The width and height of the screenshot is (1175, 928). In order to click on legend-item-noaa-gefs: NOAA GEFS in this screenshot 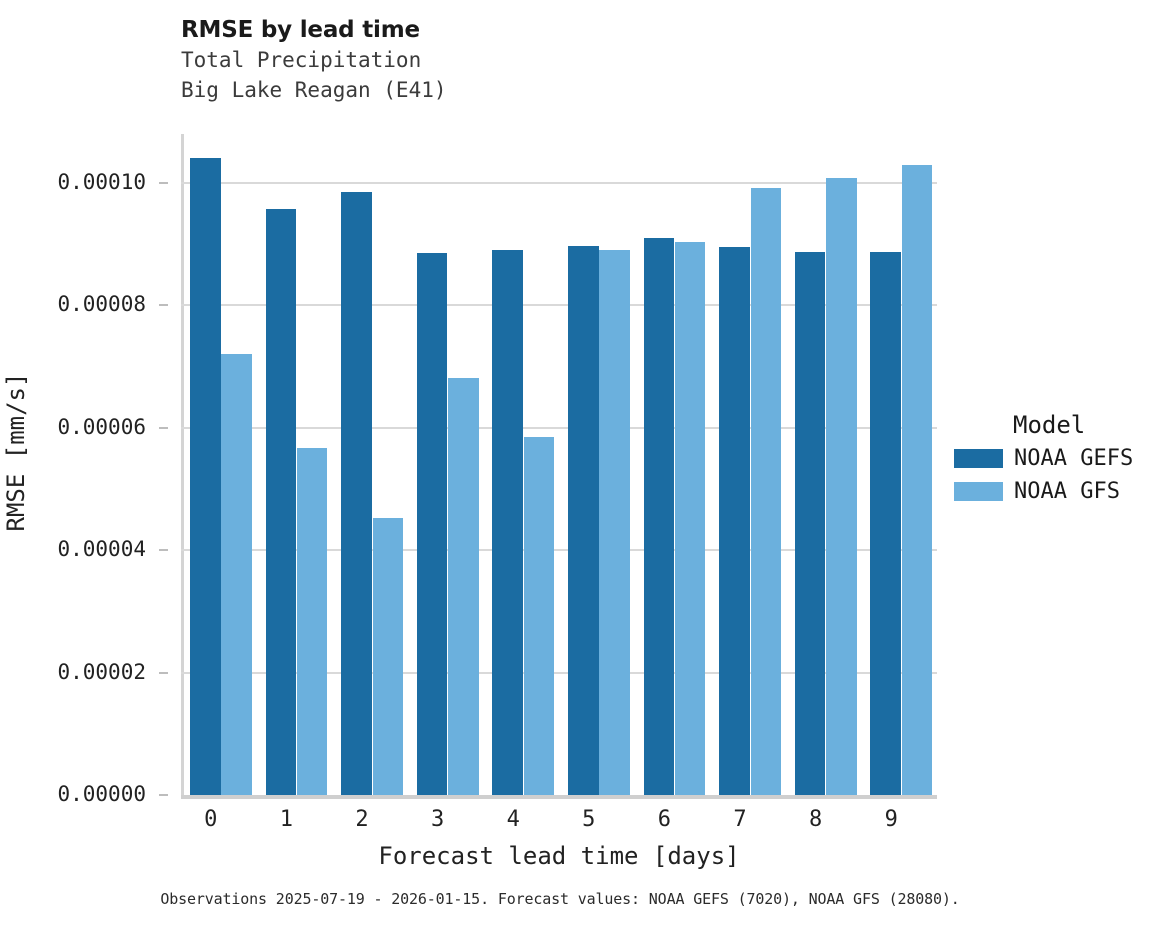, I will do `click(1061, 458)`.